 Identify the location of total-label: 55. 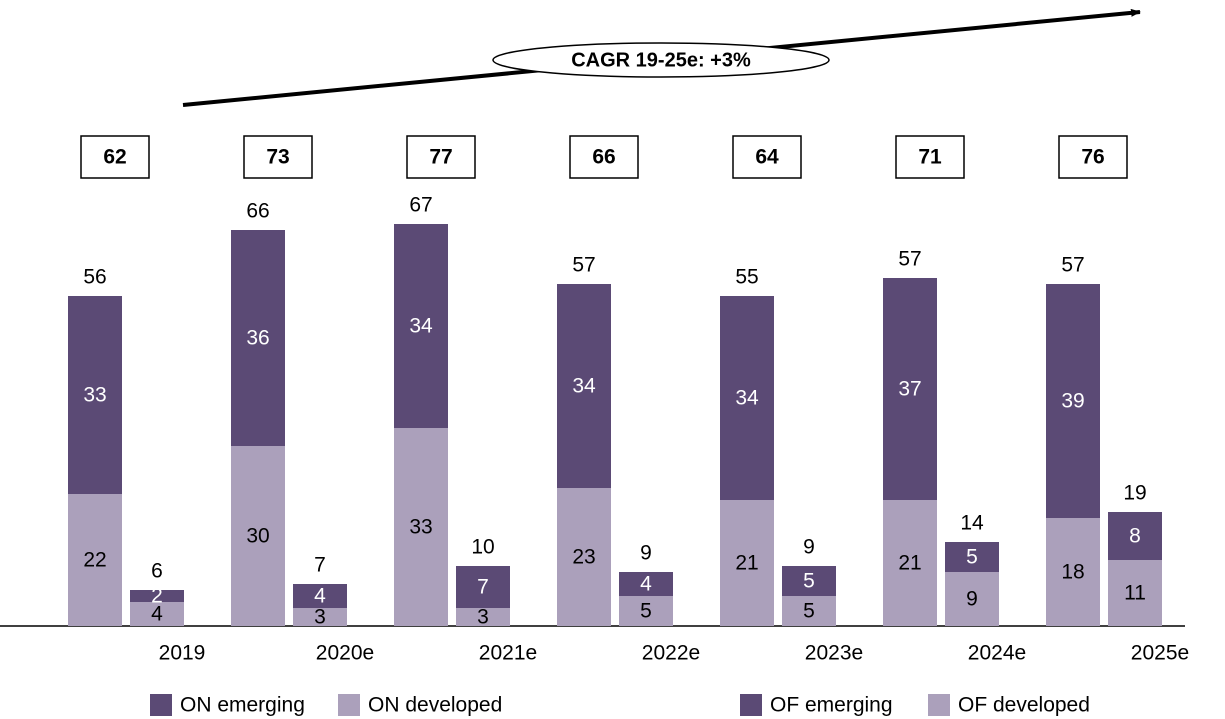
(746, 277).